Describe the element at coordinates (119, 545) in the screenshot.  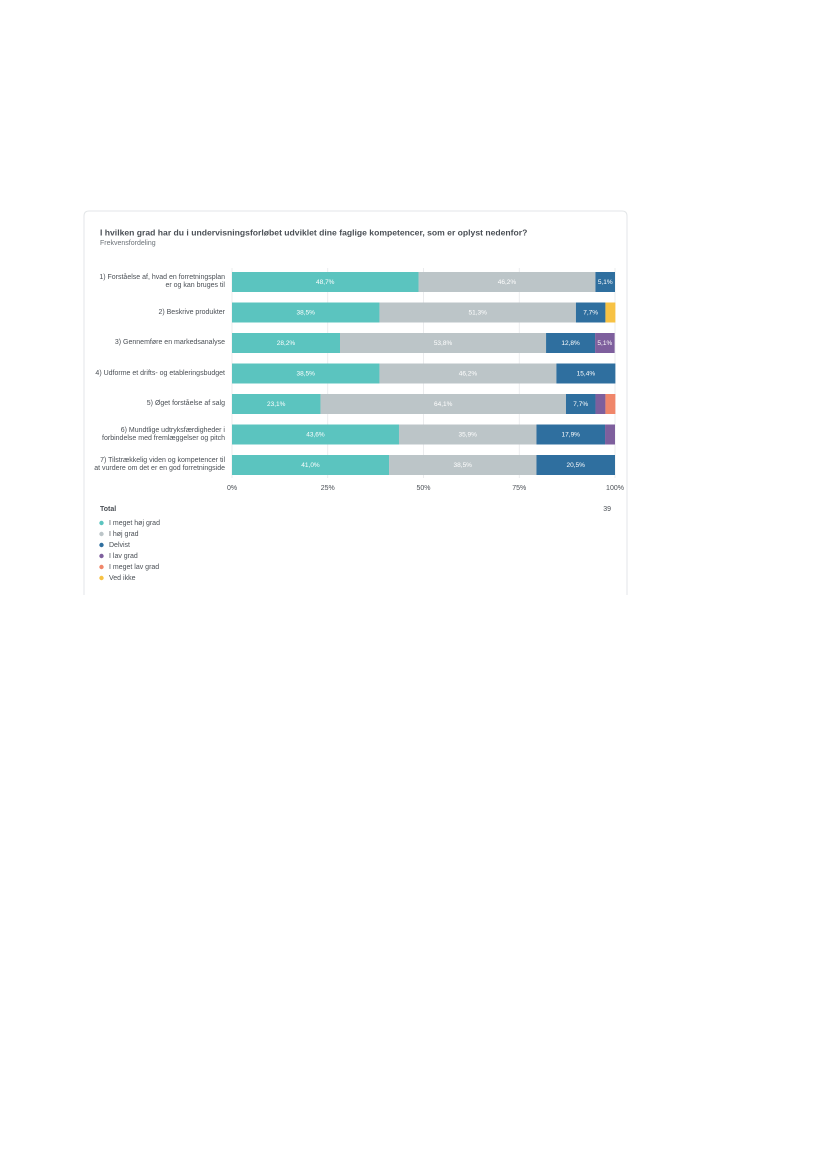
I see `legend-label: Delvist` at that location.